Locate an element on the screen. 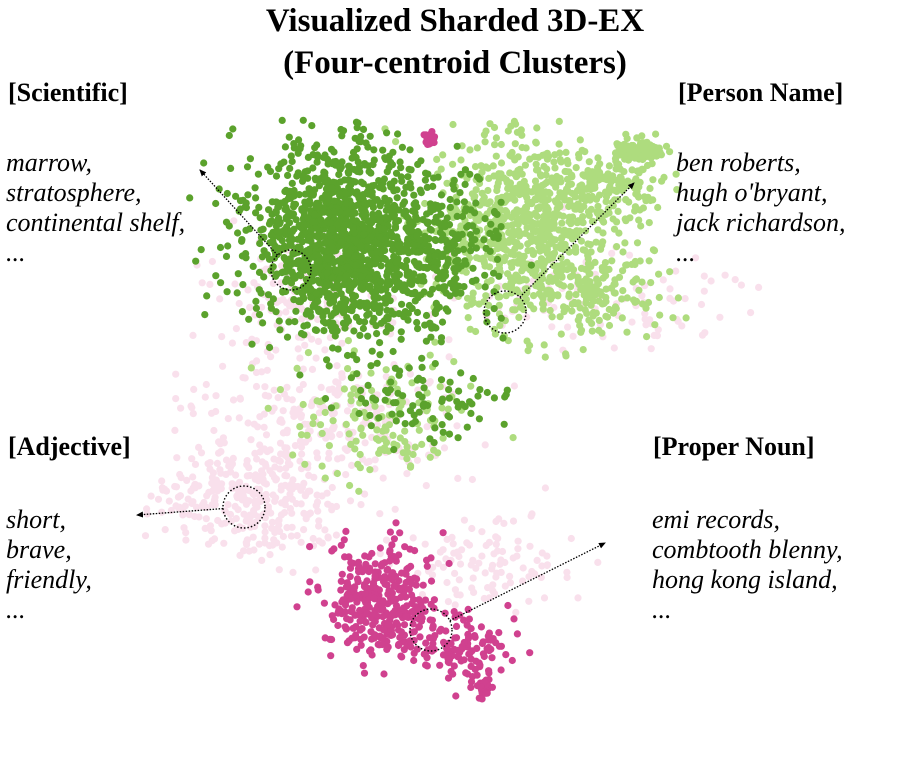  example-word: emi records, is located at coordinates (716, 519).